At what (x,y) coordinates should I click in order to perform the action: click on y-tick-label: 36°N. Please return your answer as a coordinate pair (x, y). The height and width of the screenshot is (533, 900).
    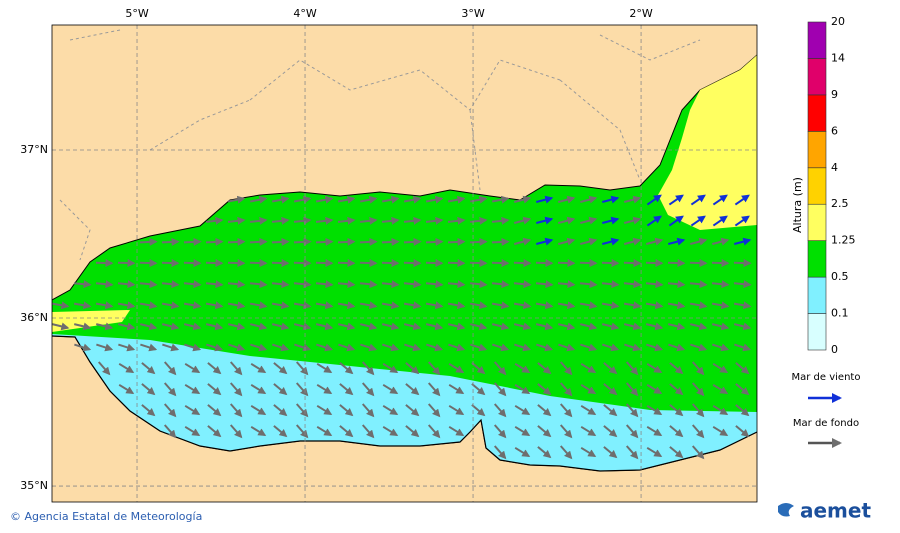
    Looking at the image, I should click on (34, 317).